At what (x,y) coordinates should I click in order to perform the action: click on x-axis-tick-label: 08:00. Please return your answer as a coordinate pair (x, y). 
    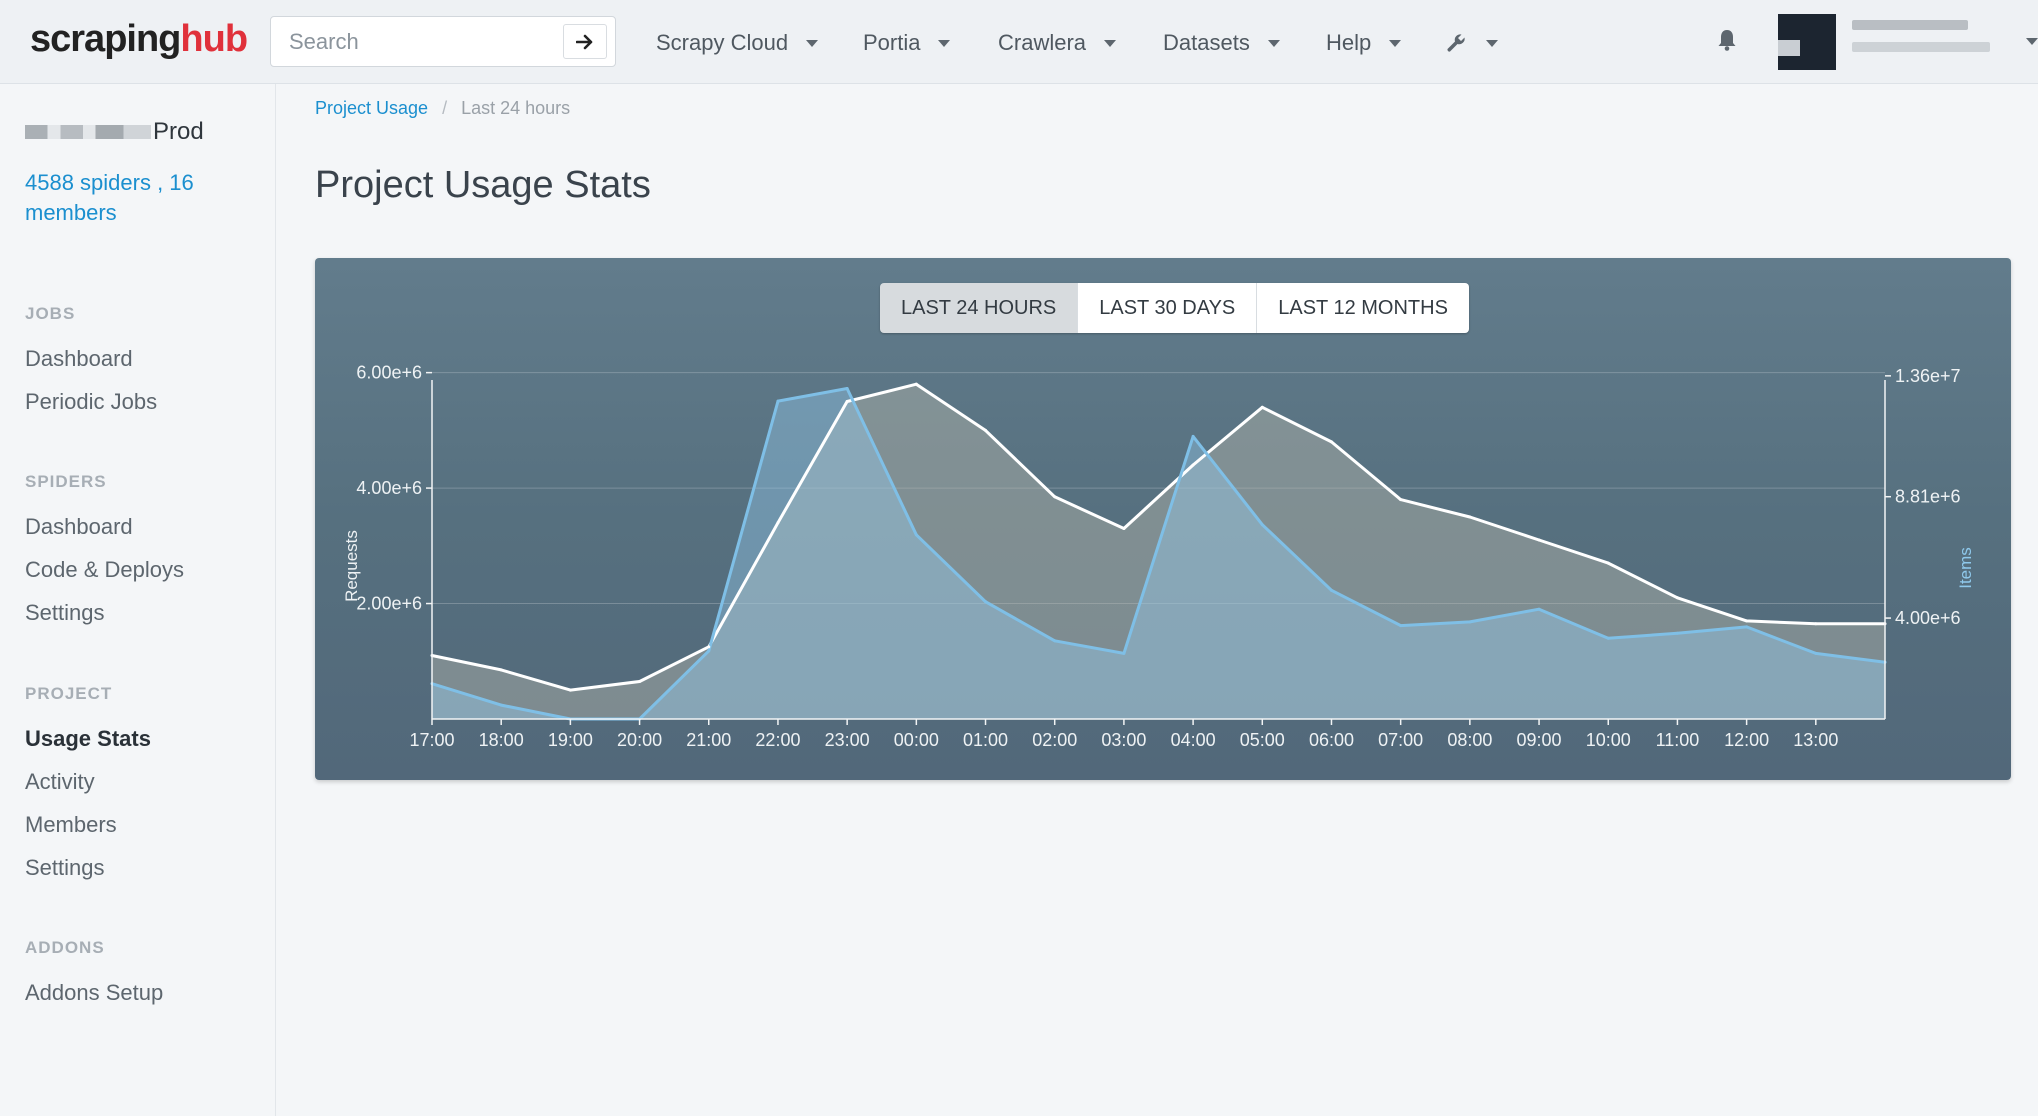
    Looking at the image, I should click on (1469, 740).